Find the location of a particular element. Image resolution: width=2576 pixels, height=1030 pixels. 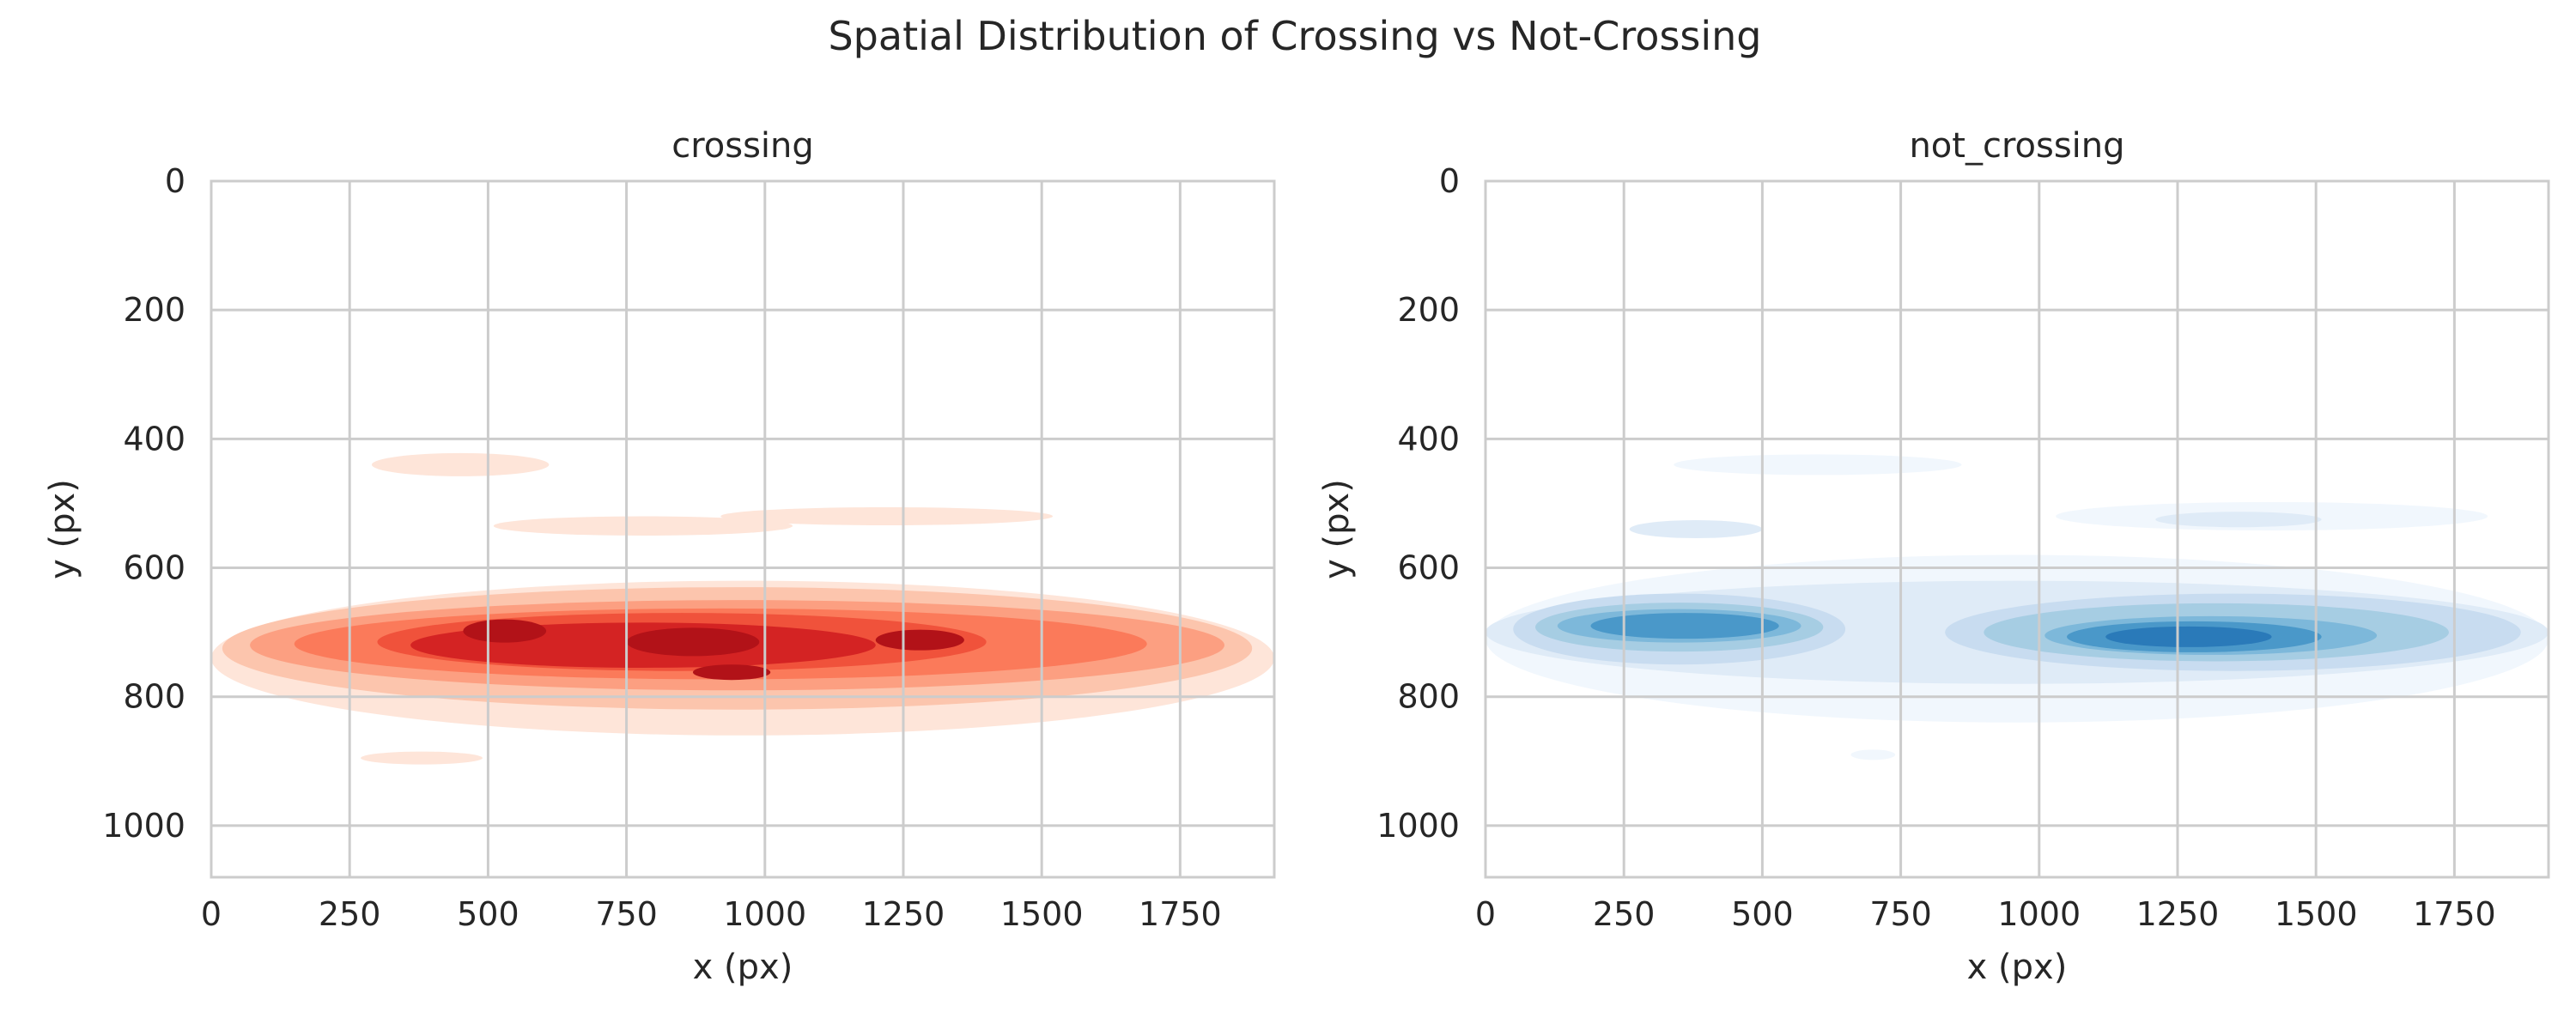

subplot-title: not_crossing is located at coordinates (2017, 146).